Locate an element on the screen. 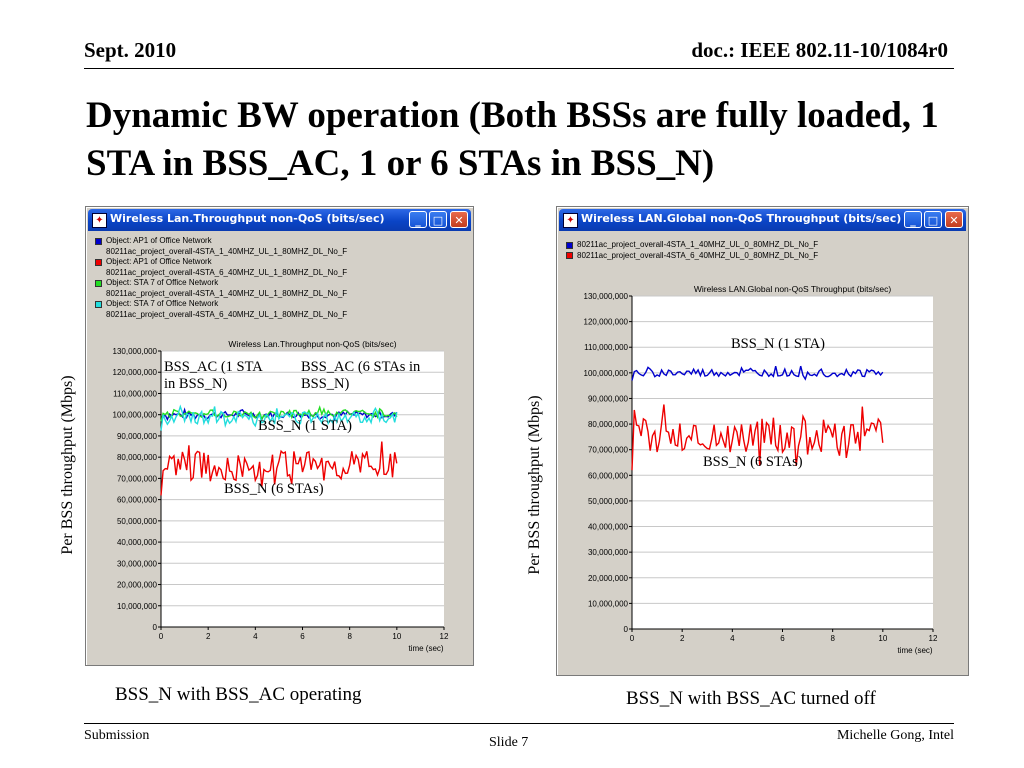 Image resolution: width=1024 pixels, height=768 pixels. header-doc-id: doc.: IEEE 802.11-10/1084r0 is located at coordinates (819, 50).